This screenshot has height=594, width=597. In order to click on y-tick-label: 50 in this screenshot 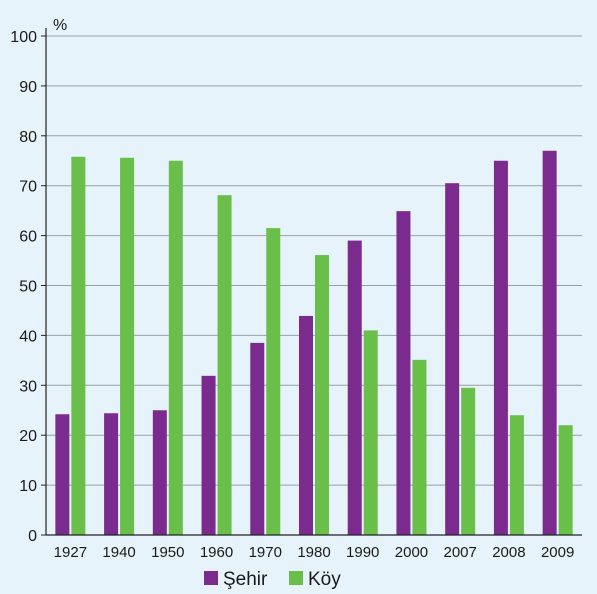, I will do `click(28, 287)`.